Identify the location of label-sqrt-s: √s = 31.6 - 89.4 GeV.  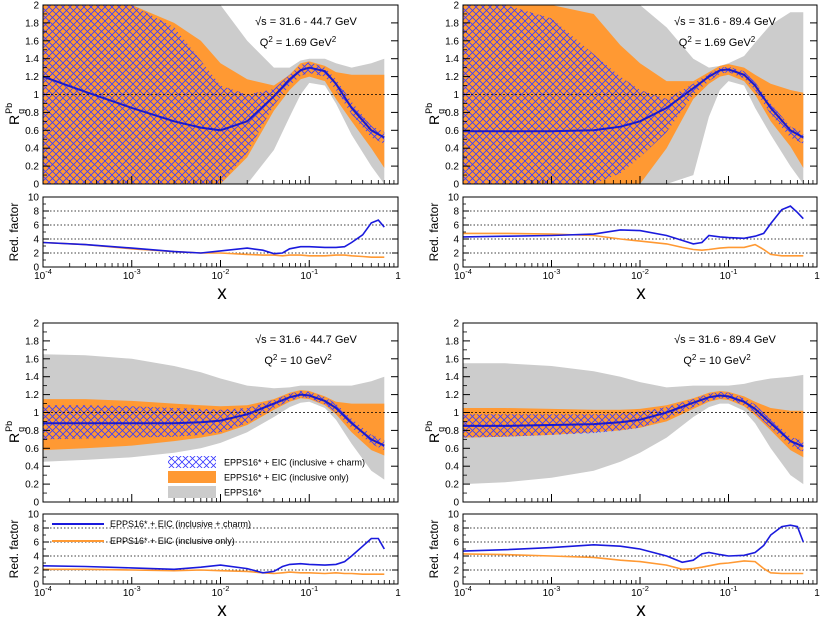
(725, 340).